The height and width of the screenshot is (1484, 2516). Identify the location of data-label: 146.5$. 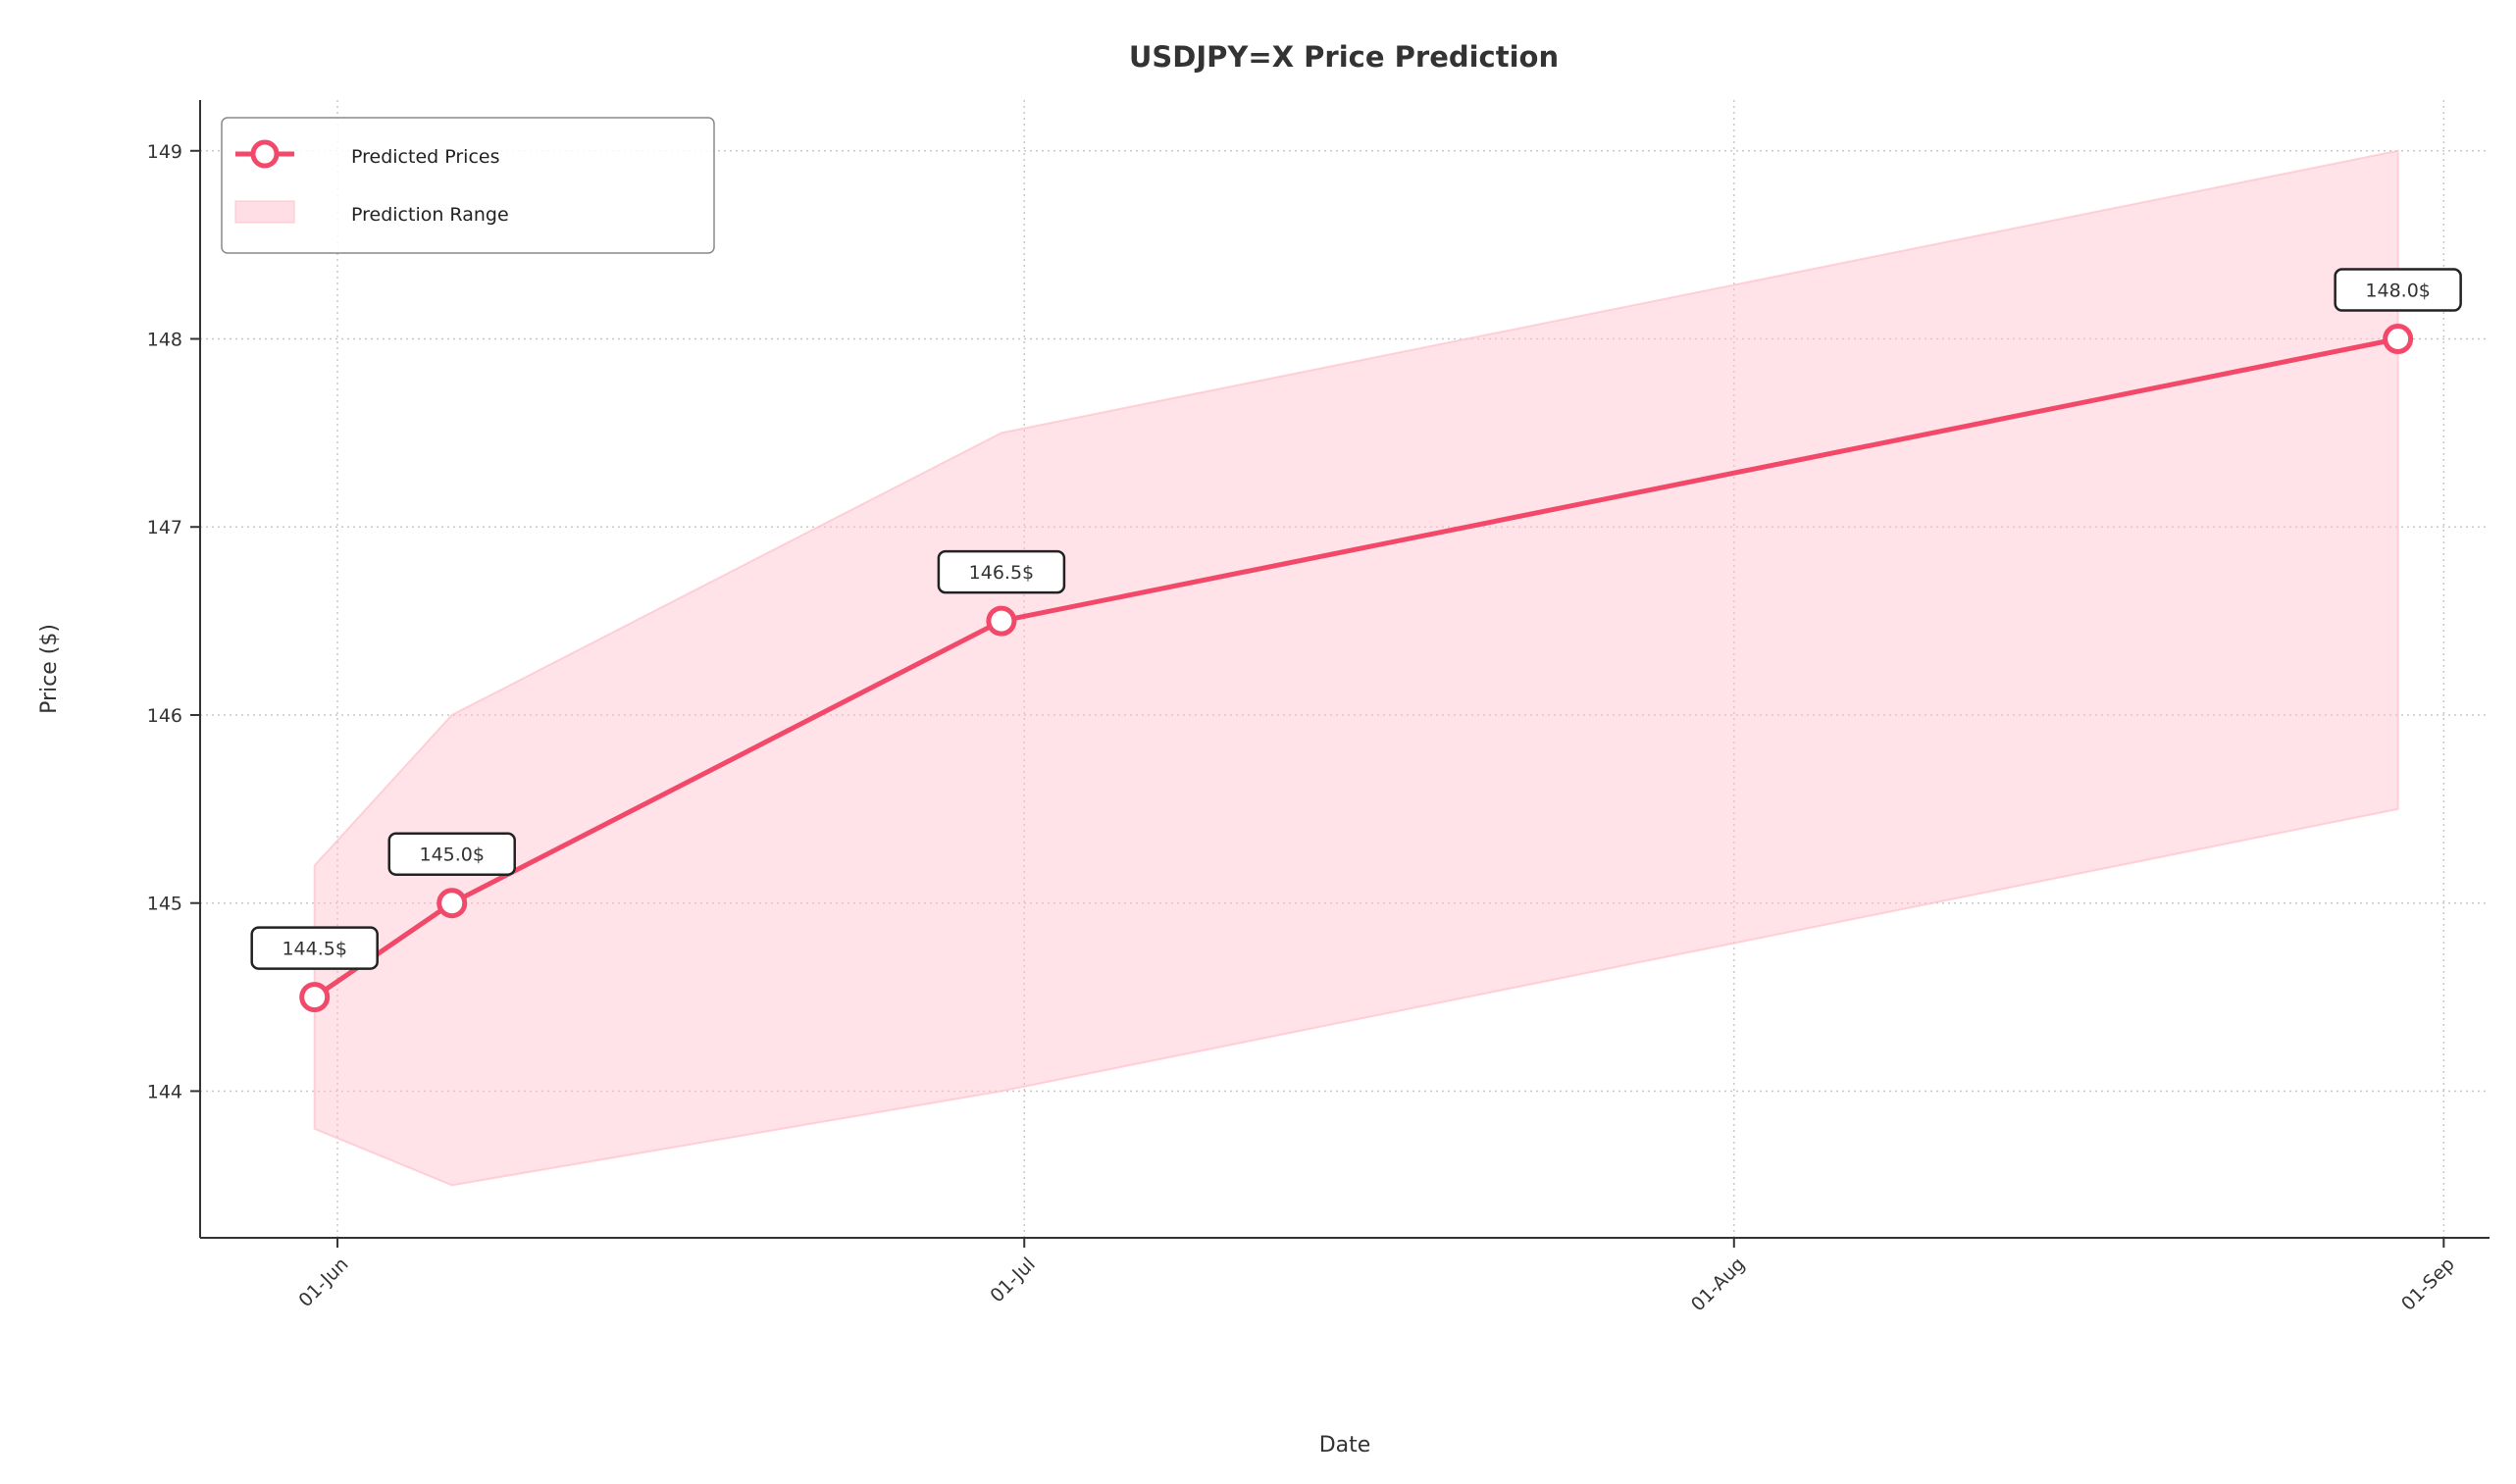
(1001, 573).